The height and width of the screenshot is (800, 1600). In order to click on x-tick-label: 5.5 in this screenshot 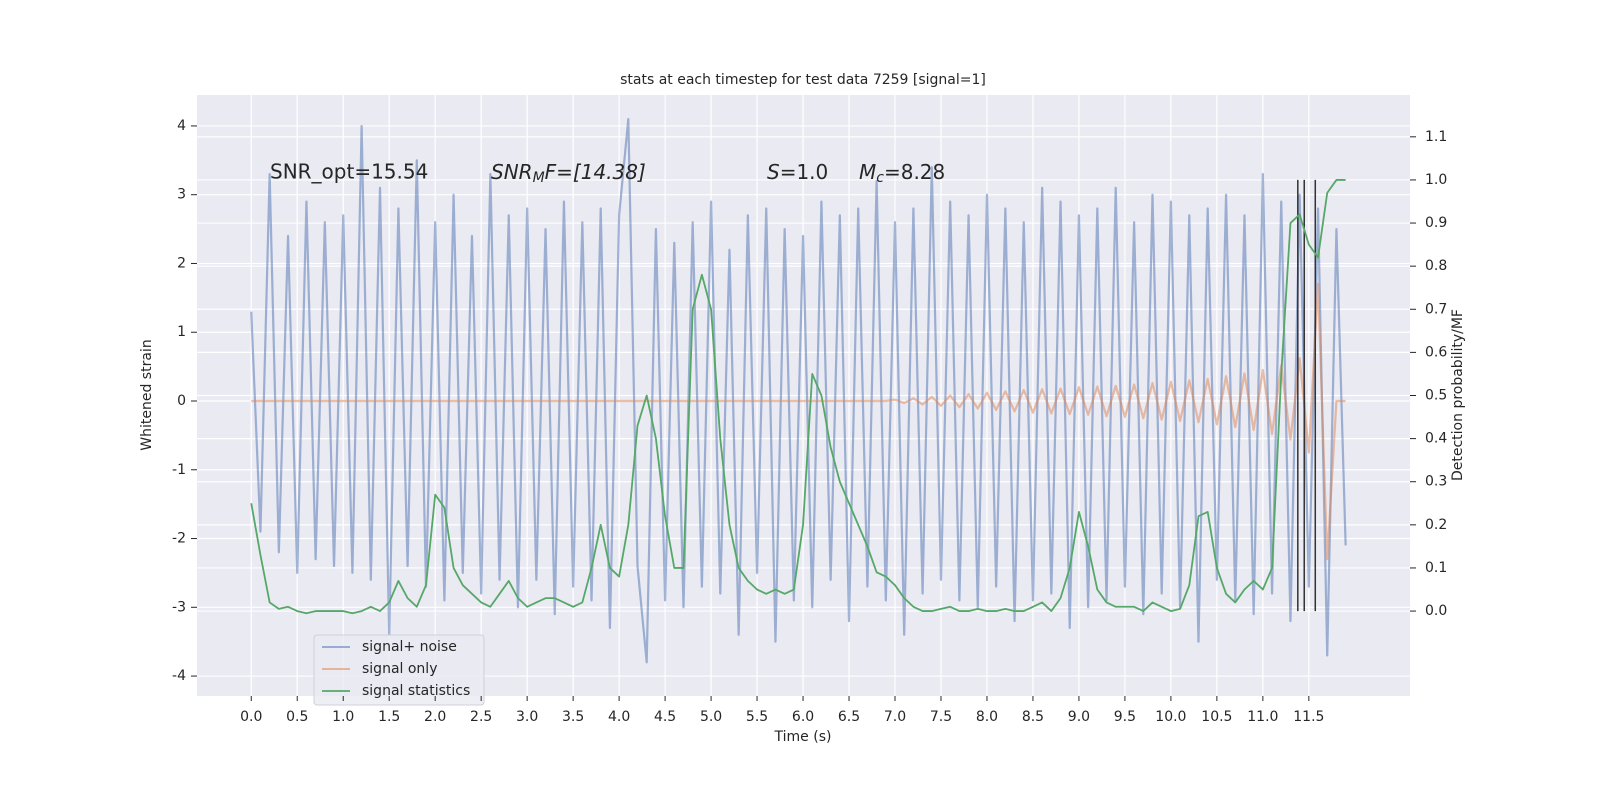, I will do `click(757, 717)`.